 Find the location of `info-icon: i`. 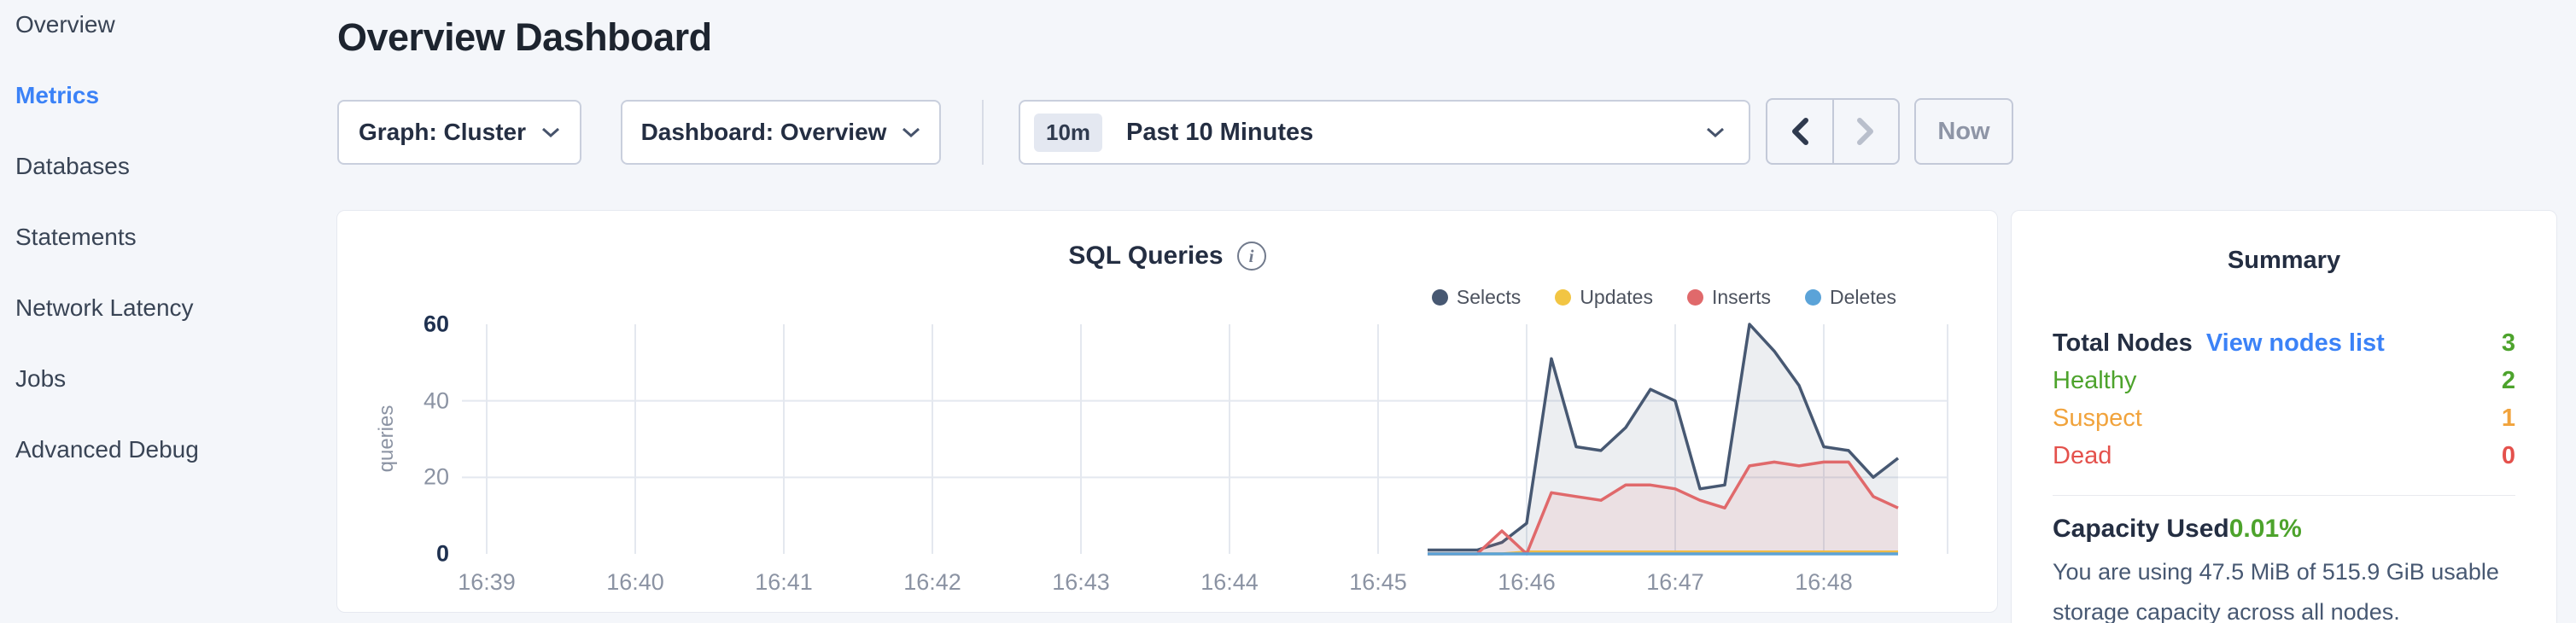

info-icon: i is located at coordinates (1251, 256).